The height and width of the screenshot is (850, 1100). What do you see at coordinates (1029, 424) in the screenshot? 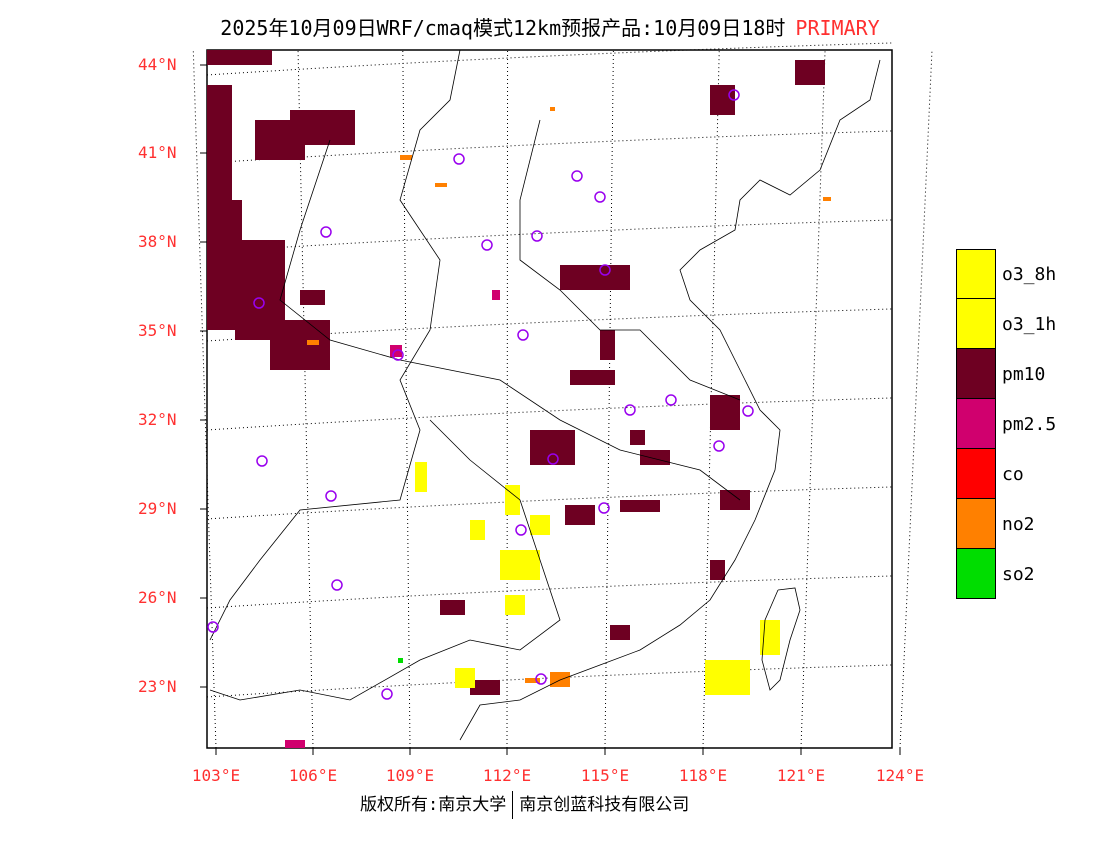
I see `legend-label: pm2.5` at bounding box center [1029, 424].